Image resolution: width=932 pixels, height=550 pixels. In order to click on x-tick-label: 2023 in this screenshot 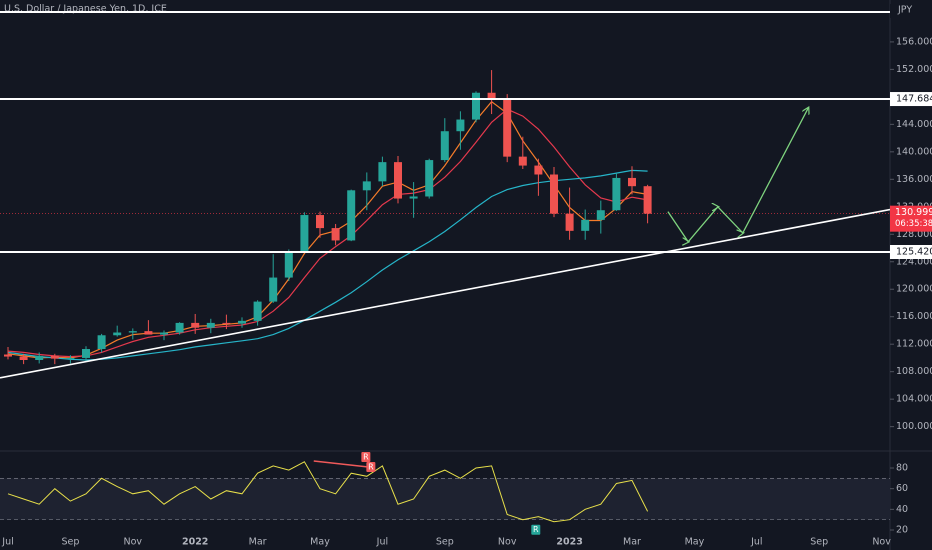, I will do `click(569, 542)`.